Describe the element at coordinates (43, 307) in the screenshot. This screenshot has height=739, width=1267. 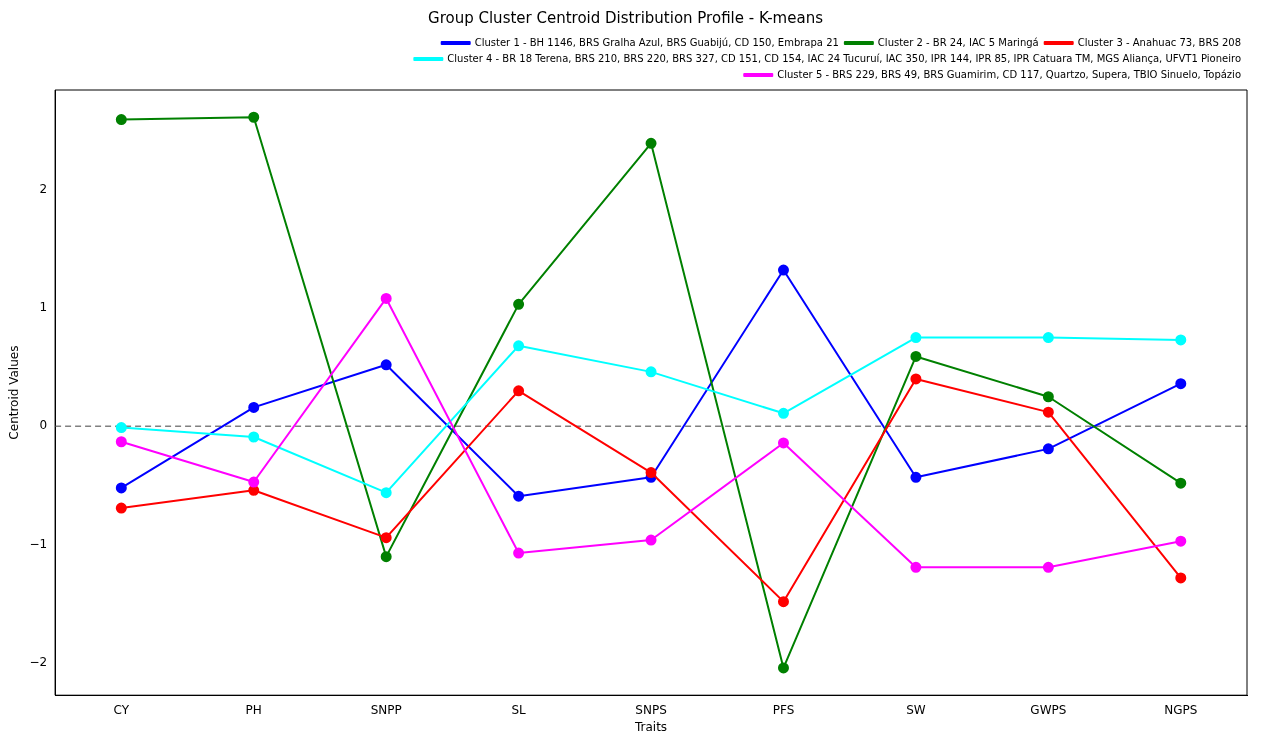
I see `y-tick-label: 1` at that location.